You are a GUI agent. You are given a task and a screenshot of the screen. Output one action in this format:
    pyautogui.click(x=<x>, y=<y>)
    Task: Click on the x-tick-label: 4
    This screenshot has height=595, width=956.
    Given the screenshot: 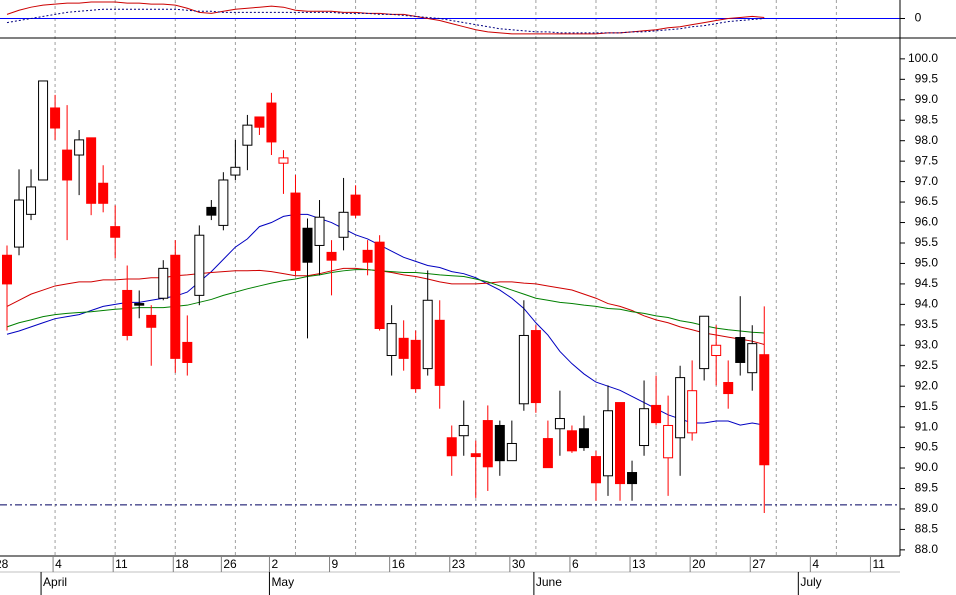 What is the action you would take?
    pyautogui.click(x=58, y=564)
    